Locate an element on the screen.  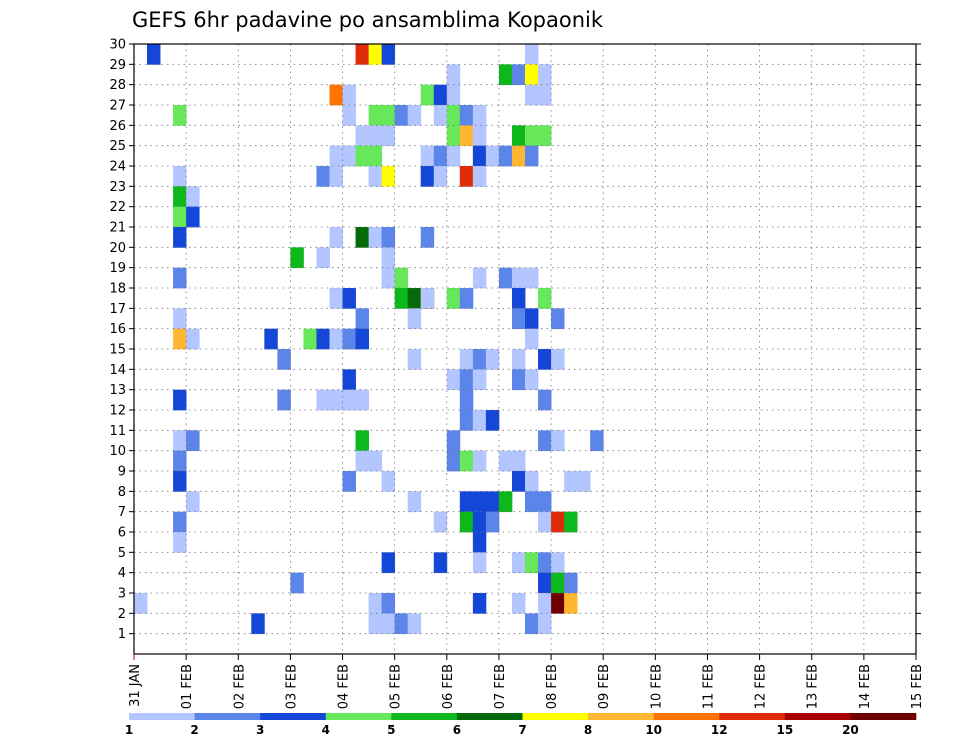
x-tick-label: 07 FEB is located at coordinates (500, 686).